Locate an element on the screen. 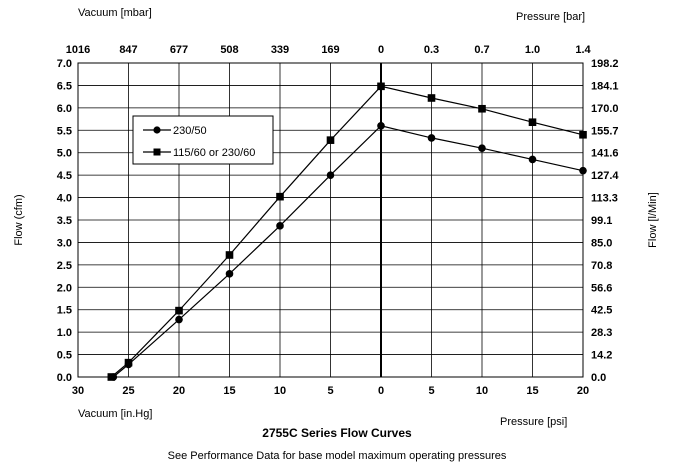  y-tick-label-right: 28.3 is located at coordinates (601, 333).